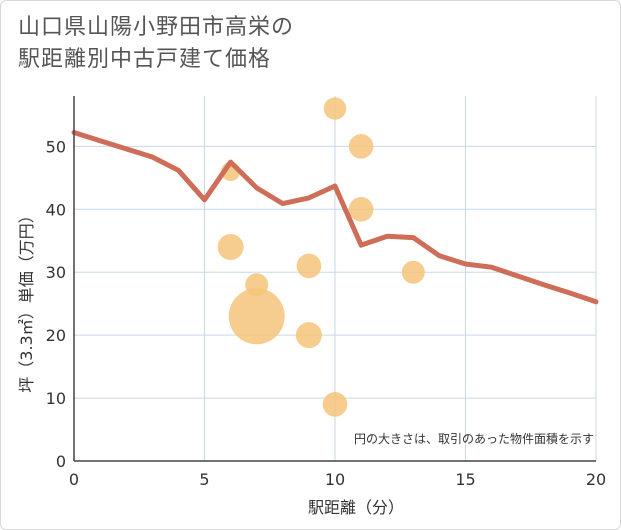  Describe the element at coordinates (56, 209) in the screenshot. I see `y-tick-label: 40` at that location.